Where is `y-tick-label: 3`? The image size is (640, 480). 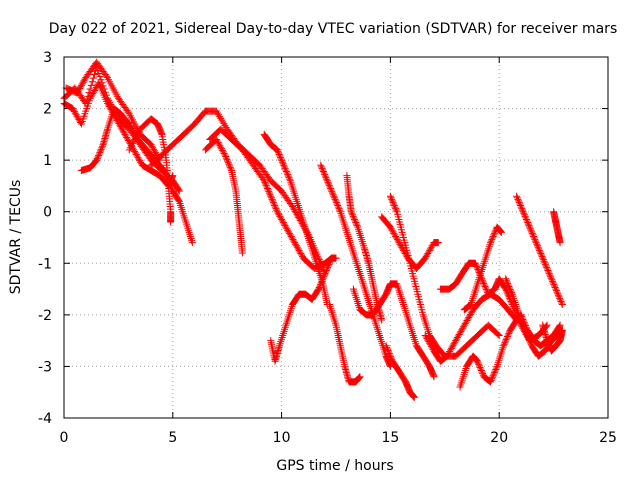
y-tick-label: 3 is located at coordinates (47, 58).